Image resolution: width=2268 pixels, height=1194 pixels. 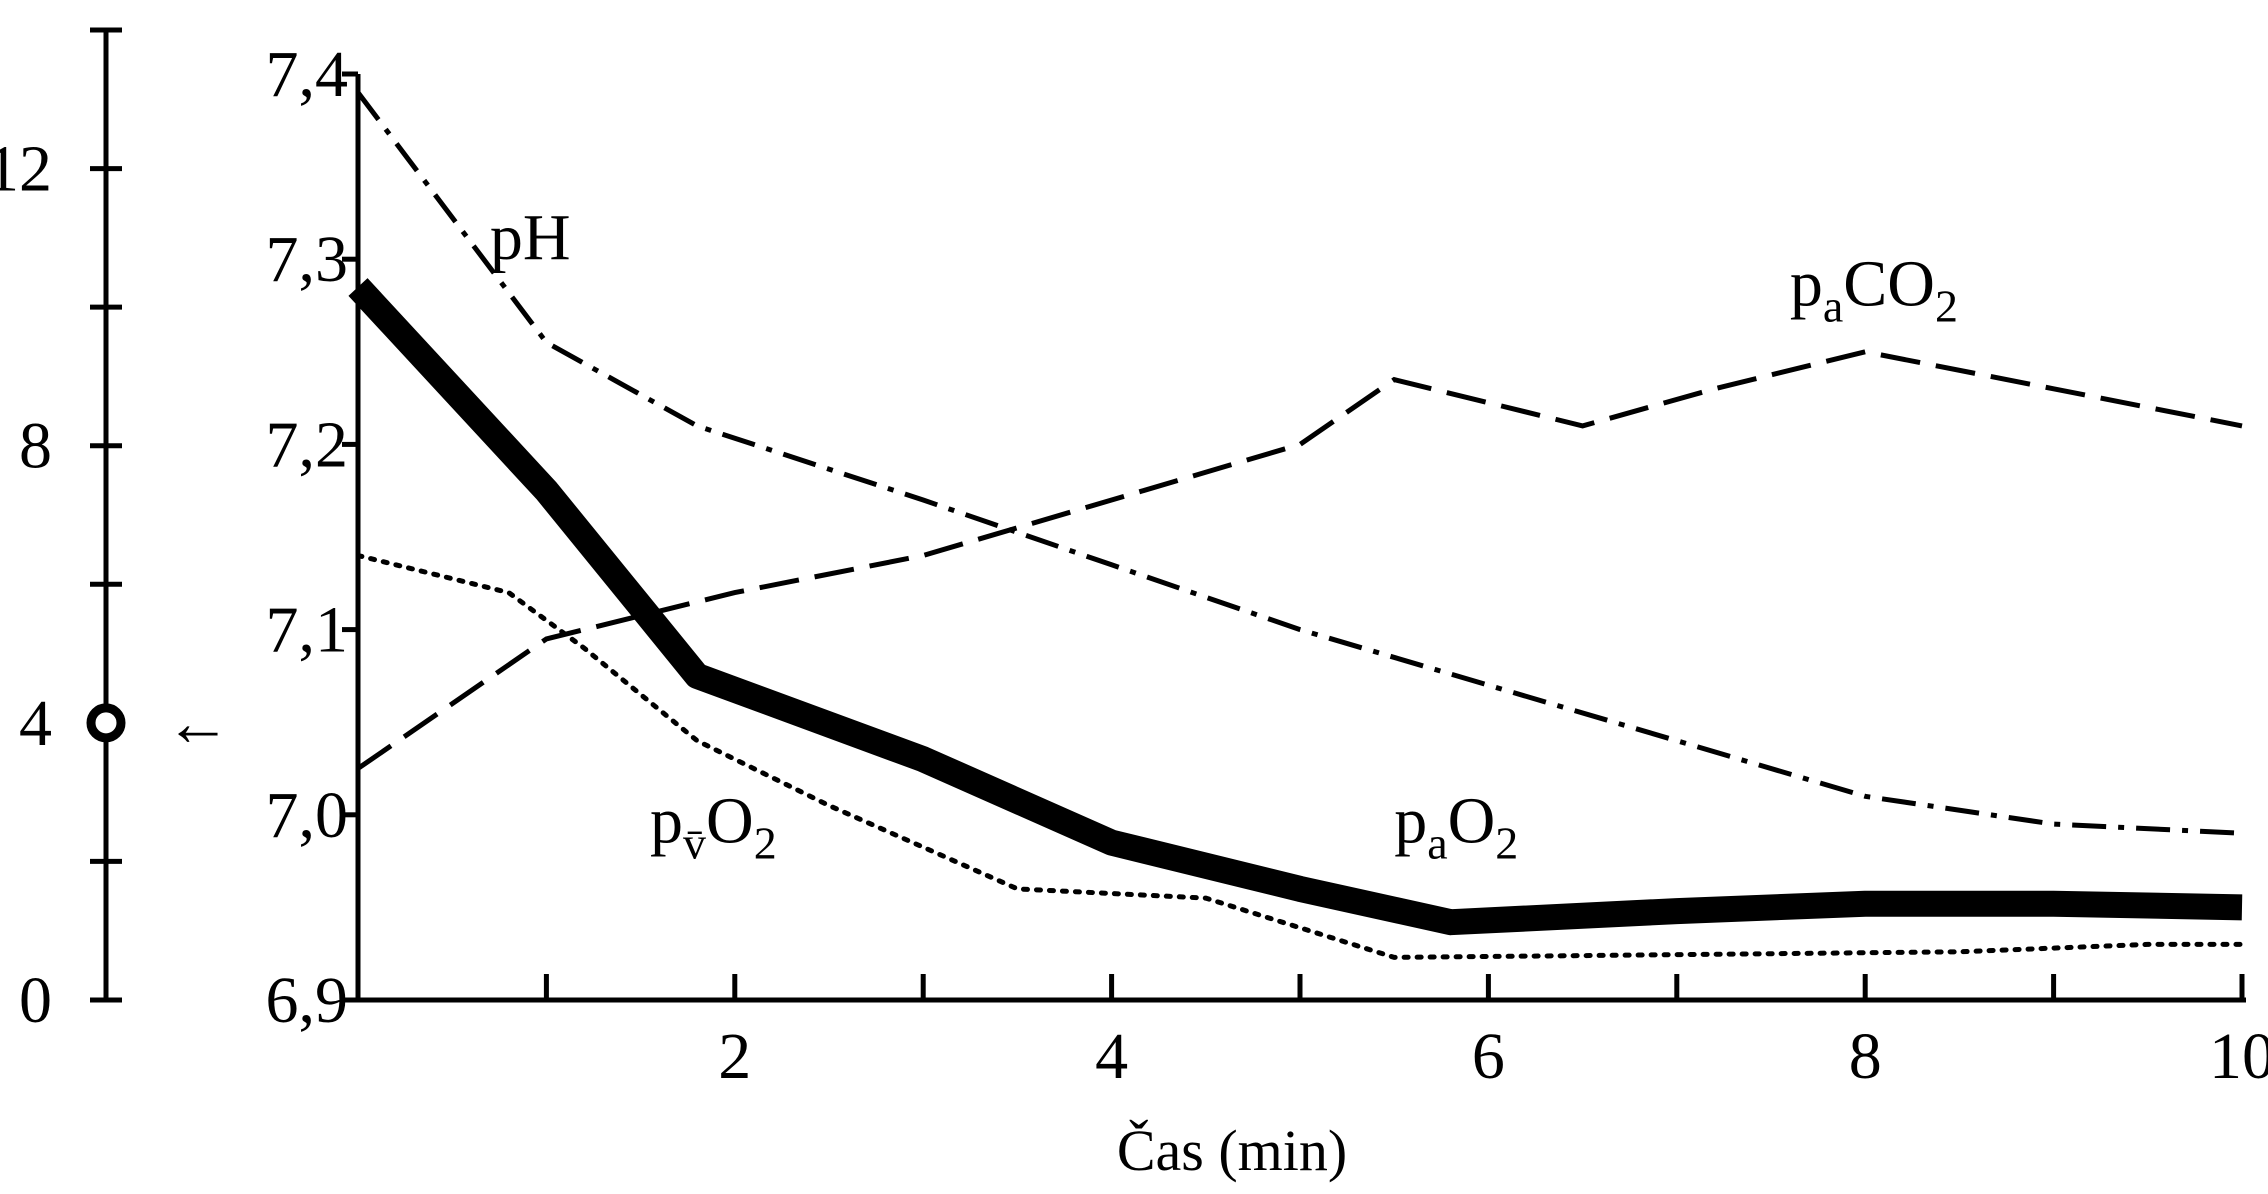 What do you see at coordinates (1889, 284) in the screenshot?
I see `series-label-part: CO` at bounding box center [1889, 284].